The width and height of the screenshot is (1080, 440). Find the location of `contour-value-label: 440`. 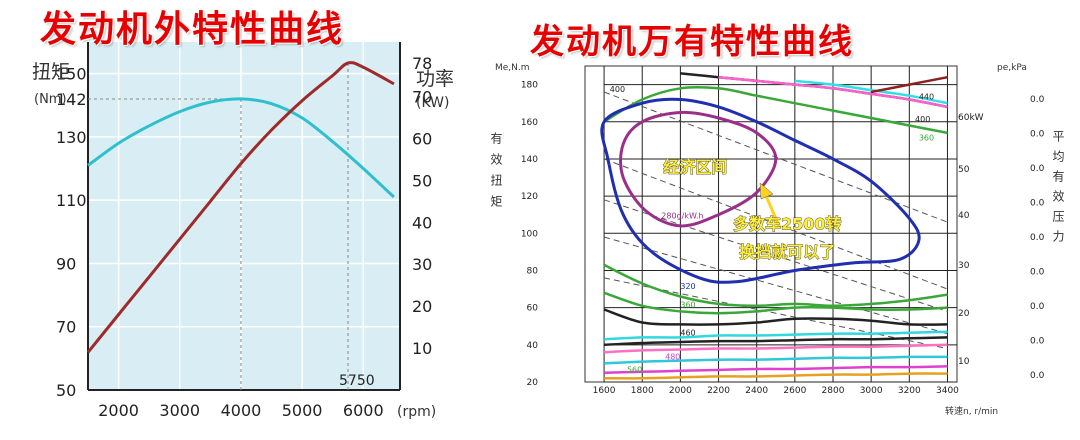

contour-value-label: 440 is located at coordinates (926, 96).